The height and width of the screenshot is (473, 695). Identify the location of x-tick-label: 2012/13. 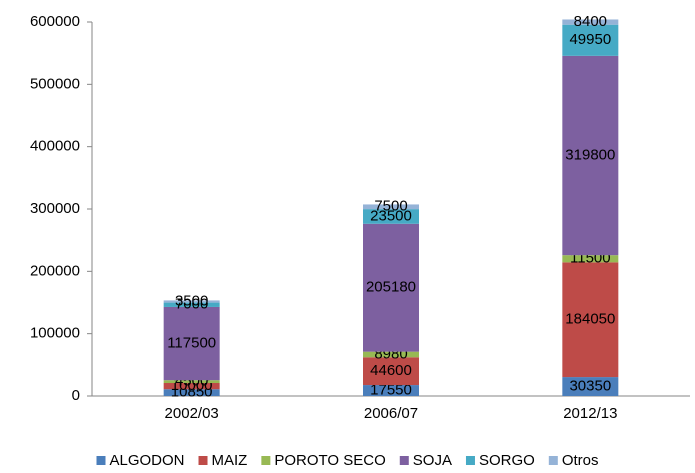
(590, 413).